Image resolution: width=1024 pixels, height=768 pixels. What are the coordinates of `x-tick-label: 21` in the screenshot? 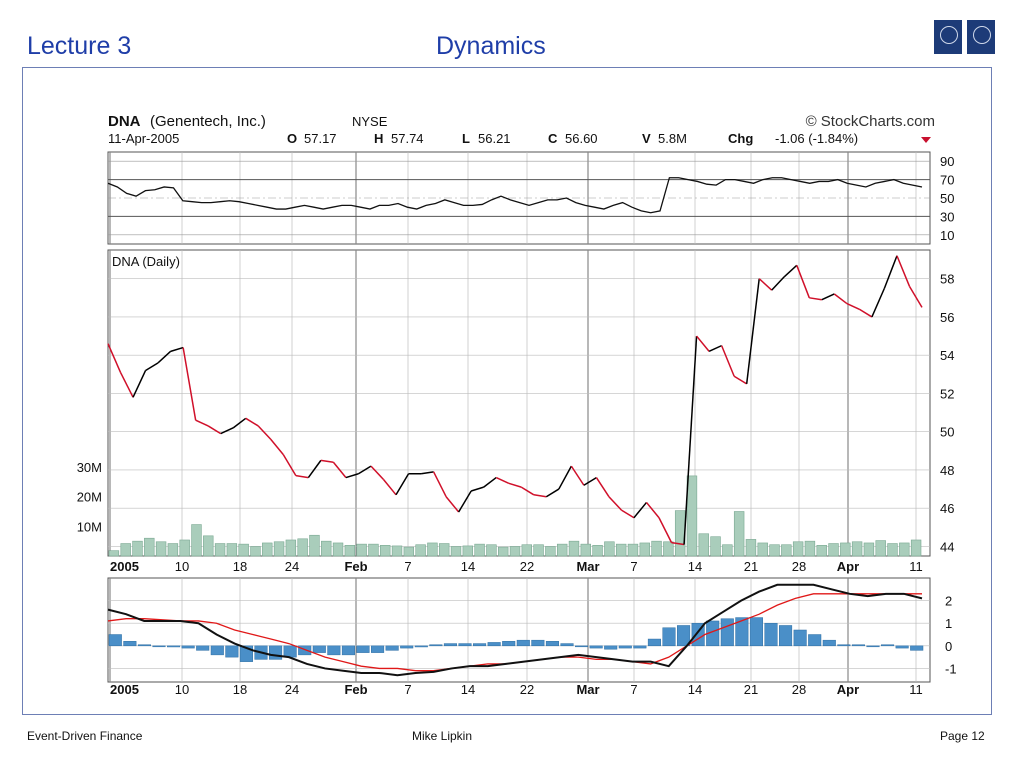 It's located at (751, 689).